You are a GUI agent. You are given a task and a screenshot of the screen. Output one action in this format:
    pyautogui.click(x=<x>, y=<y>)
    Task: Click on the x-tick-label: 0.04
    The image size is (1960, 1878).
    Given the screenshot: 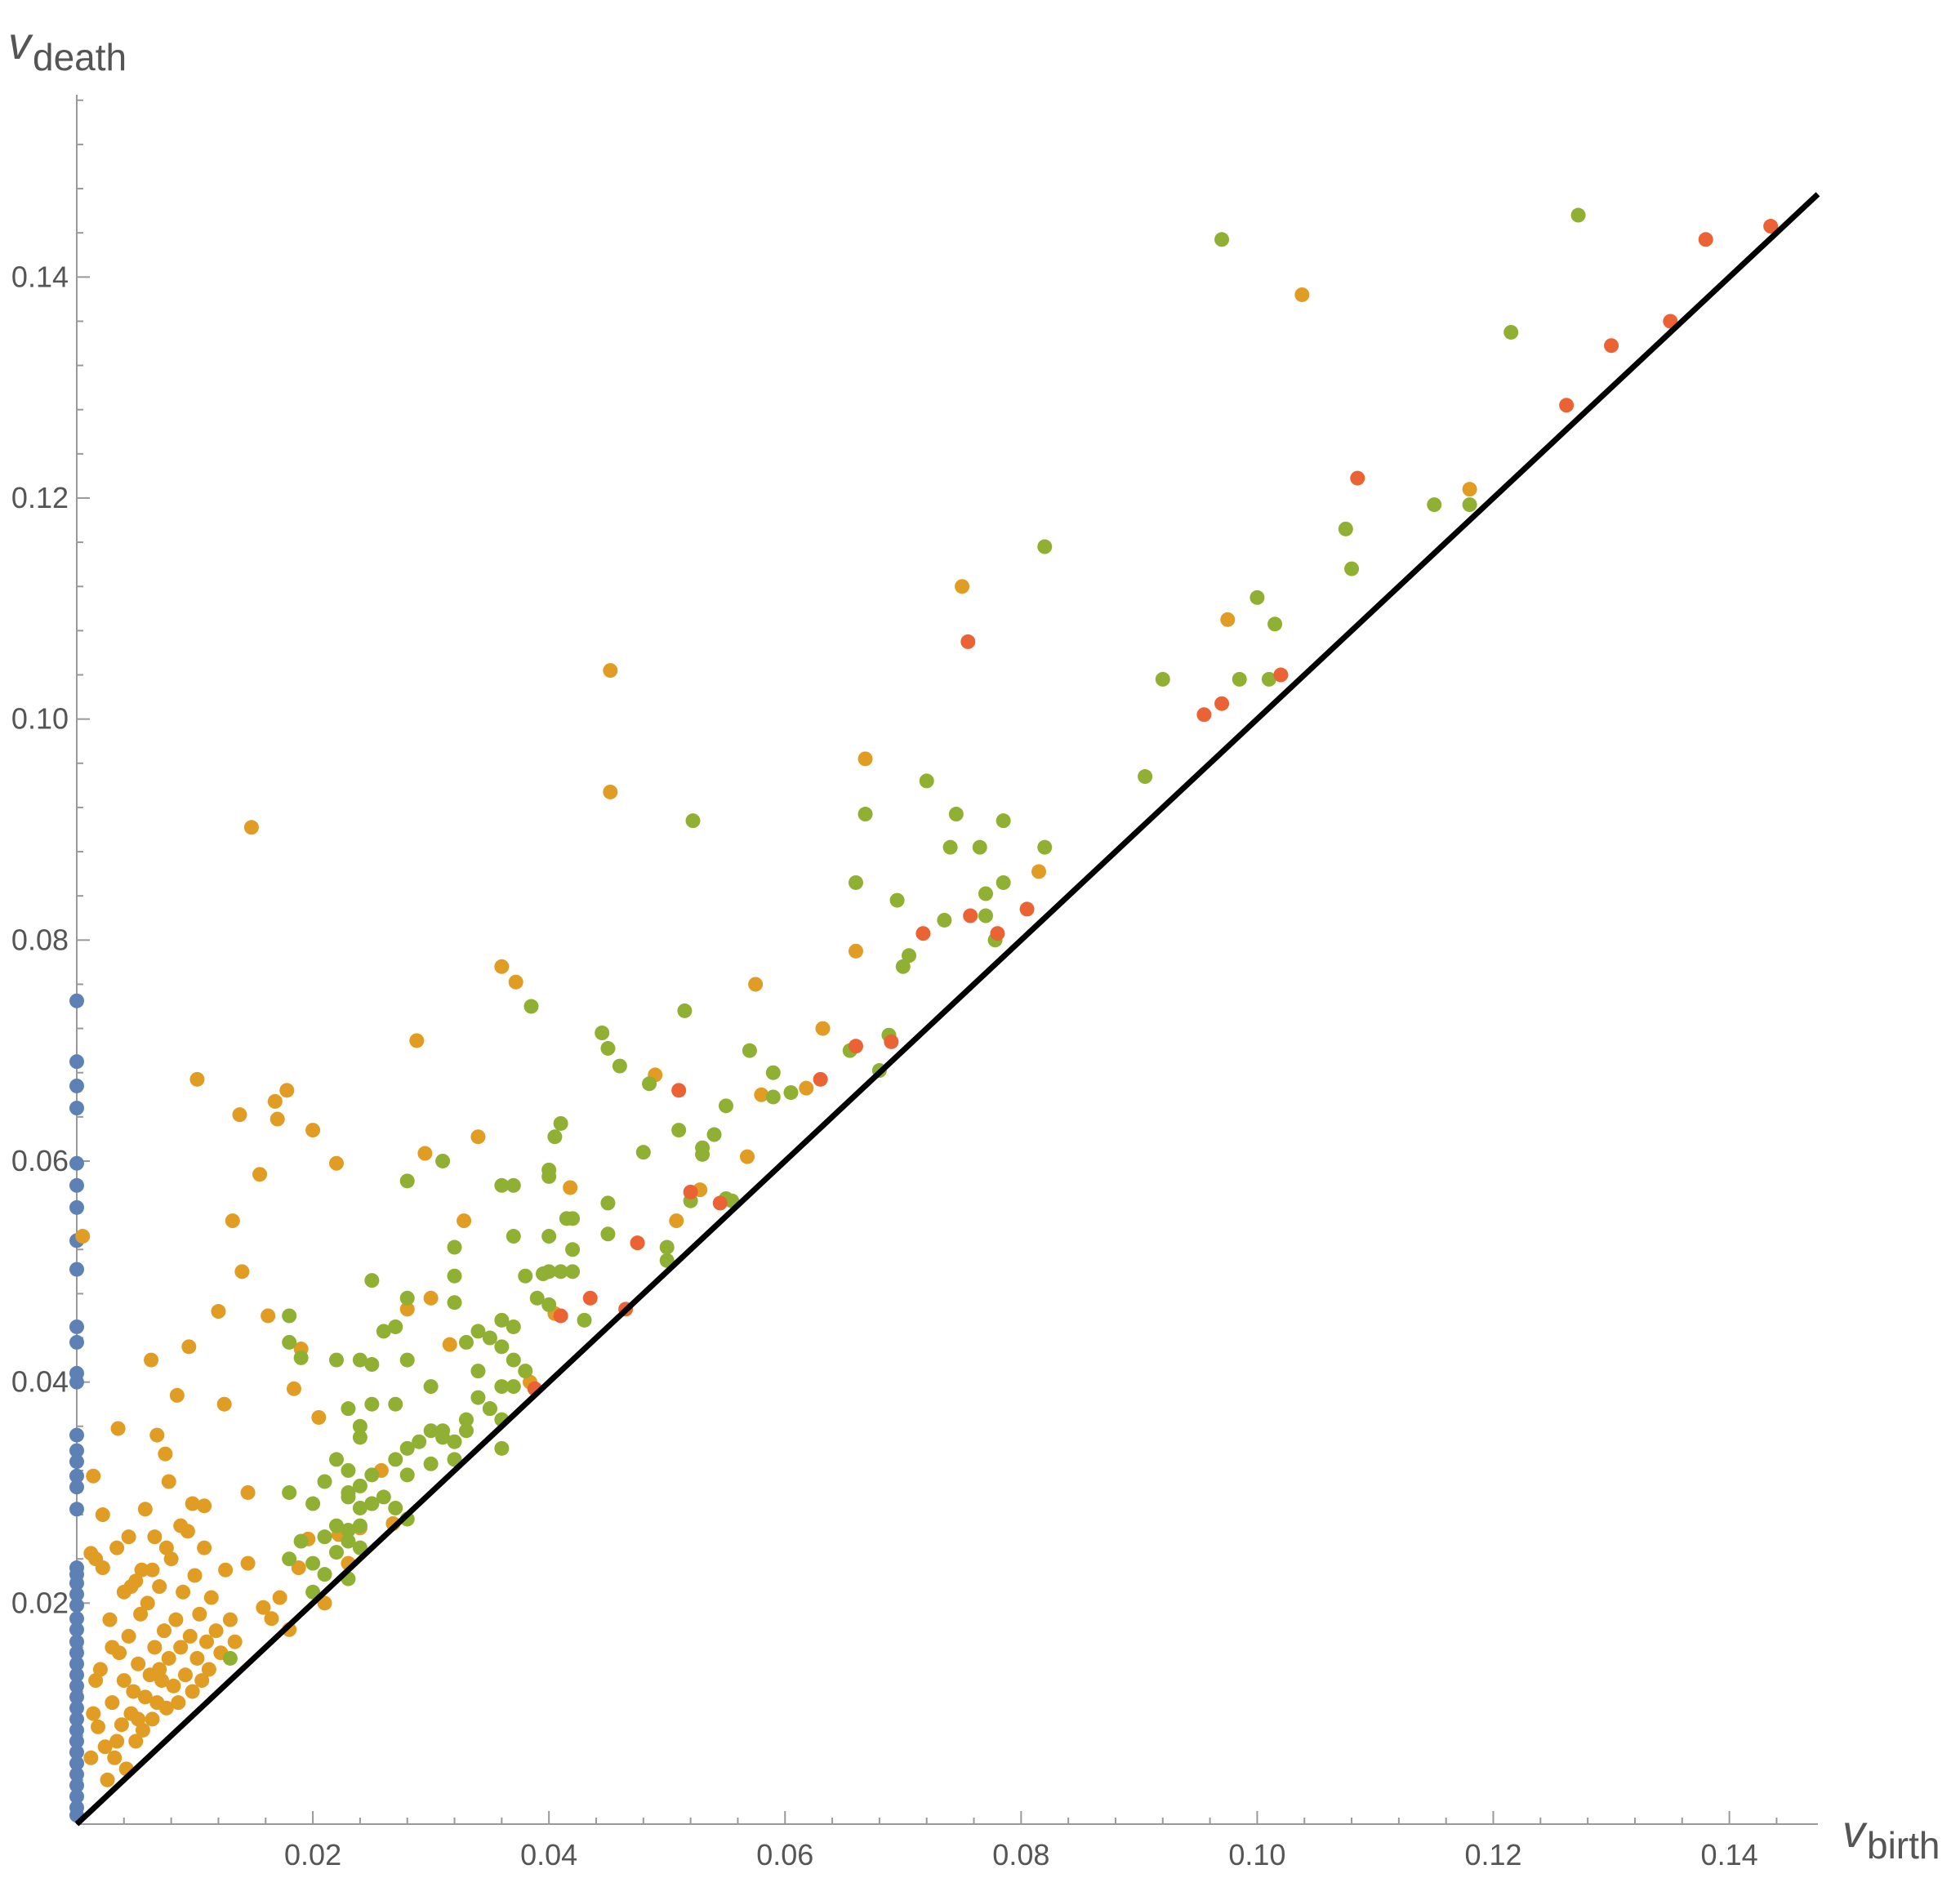 What is the action you would take?
    pyautogui.click(x=548, y=1855)
    